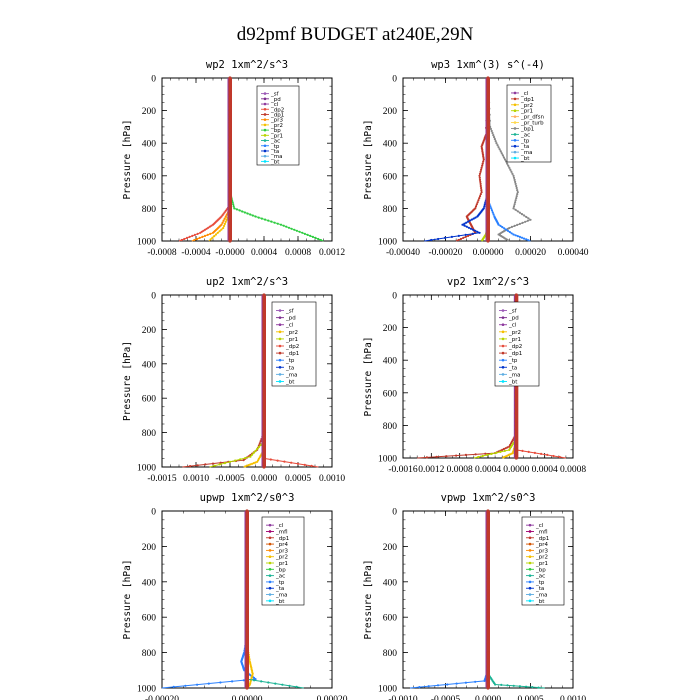  What do you see at coordinates (403, 253) in the screenshot?
I see `x-tick-label: -0.00040` at bounding box center [403, 253].